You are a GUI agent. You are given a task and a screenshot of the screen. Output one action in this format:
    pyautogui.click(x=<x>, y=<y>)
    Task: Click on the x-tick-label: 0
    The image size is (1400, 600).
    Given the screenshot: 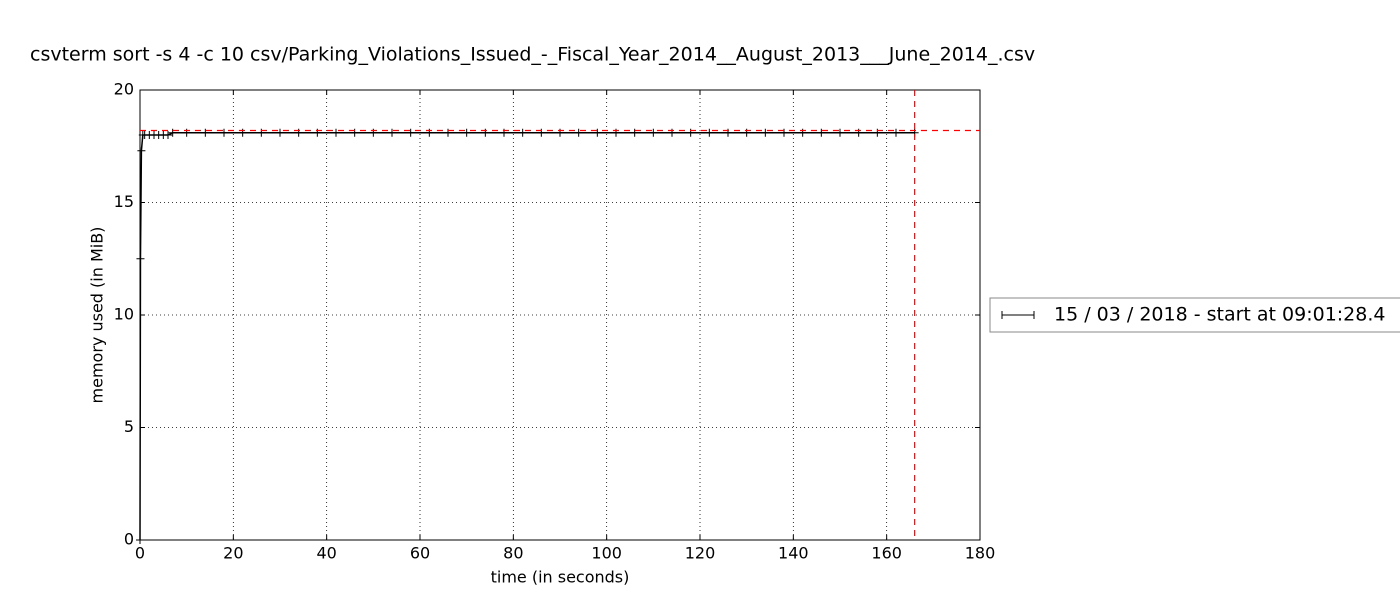 What is the action you would take?
    pyautogui.click(x=140, y=553)
    